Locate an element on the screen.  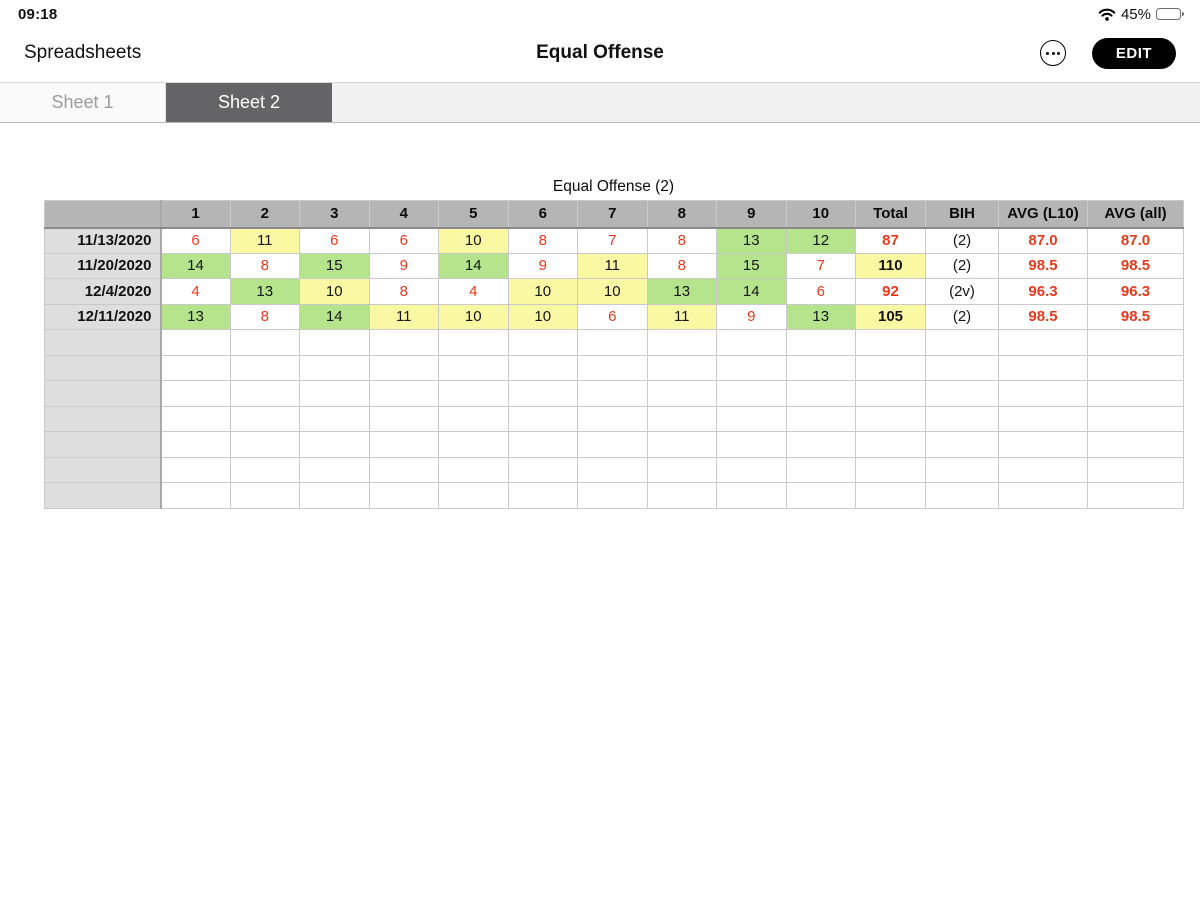
column-header-avg-all-: AVG (all) is located at coordinates (1135, 214).